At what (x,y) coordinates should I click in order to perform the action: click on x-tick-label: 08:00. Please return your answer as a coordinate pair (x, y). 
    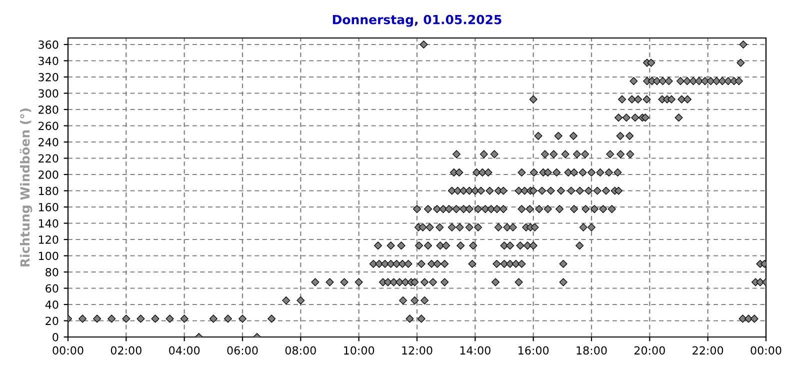
    Looking at the image, I should click on (300, 350).